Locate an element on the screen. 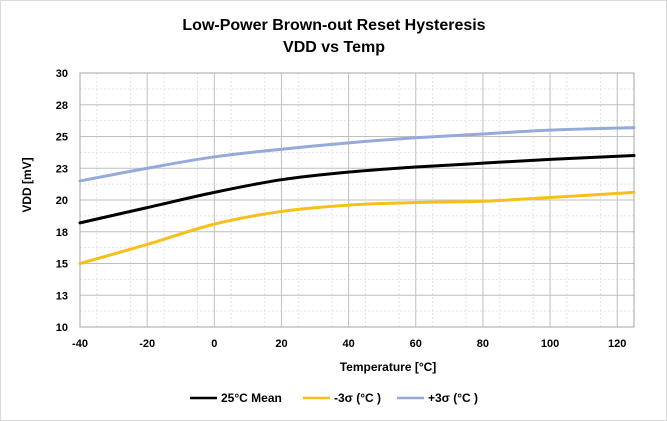 The image size is (667, 421). legend-label-plus3sigma: +3σ (°C ) is located at coordinates (453, 398).